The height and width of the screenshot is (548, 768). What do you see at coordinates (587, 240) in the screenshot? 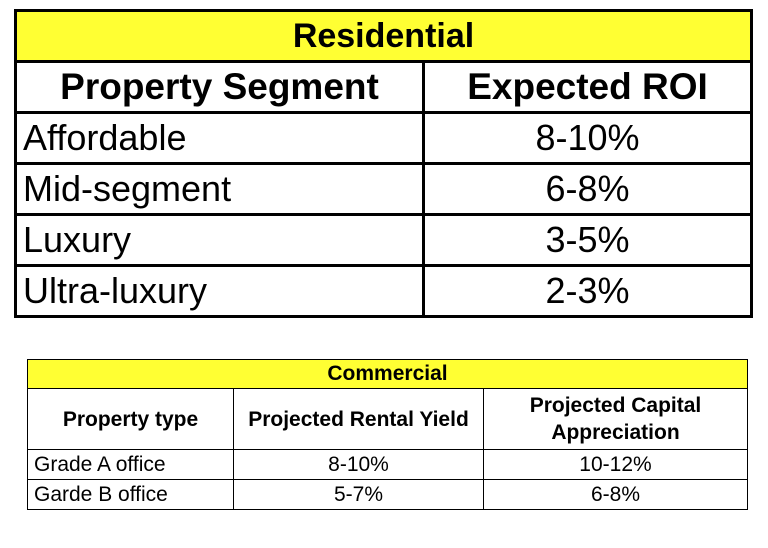
I see `roi-cell: 3-5%` at bounding box center [587, 240].